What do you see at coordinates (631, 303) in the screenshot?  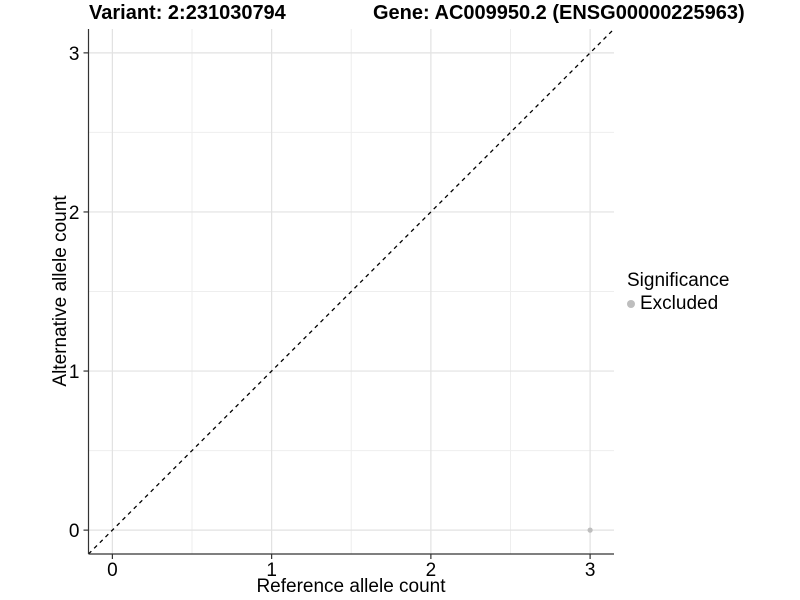 I see `excluded-point-icon` at bounding box center [631, 303].